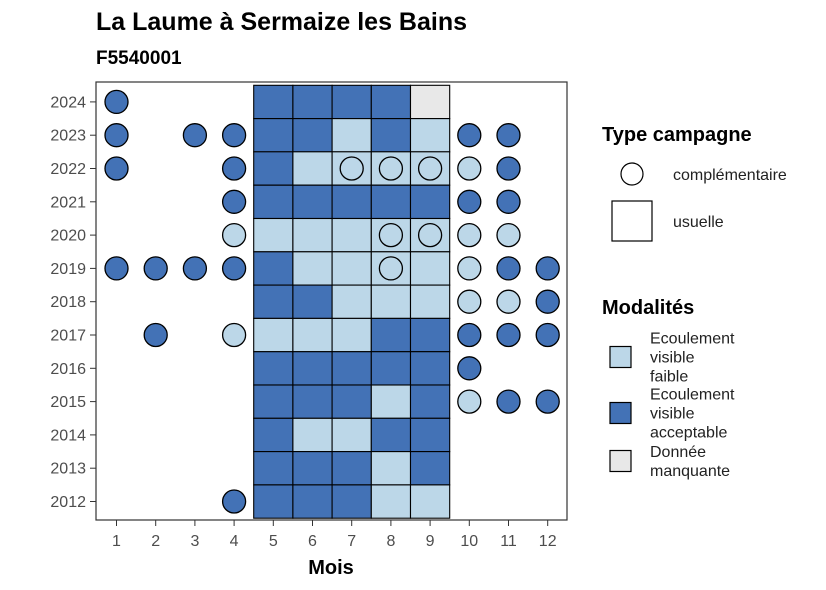 This screenshot has height=590, width=826. What do you see at coordinates (620, 461) in the screenshot?
I see `legend-key-manquante` at bounding box center [620, 461].